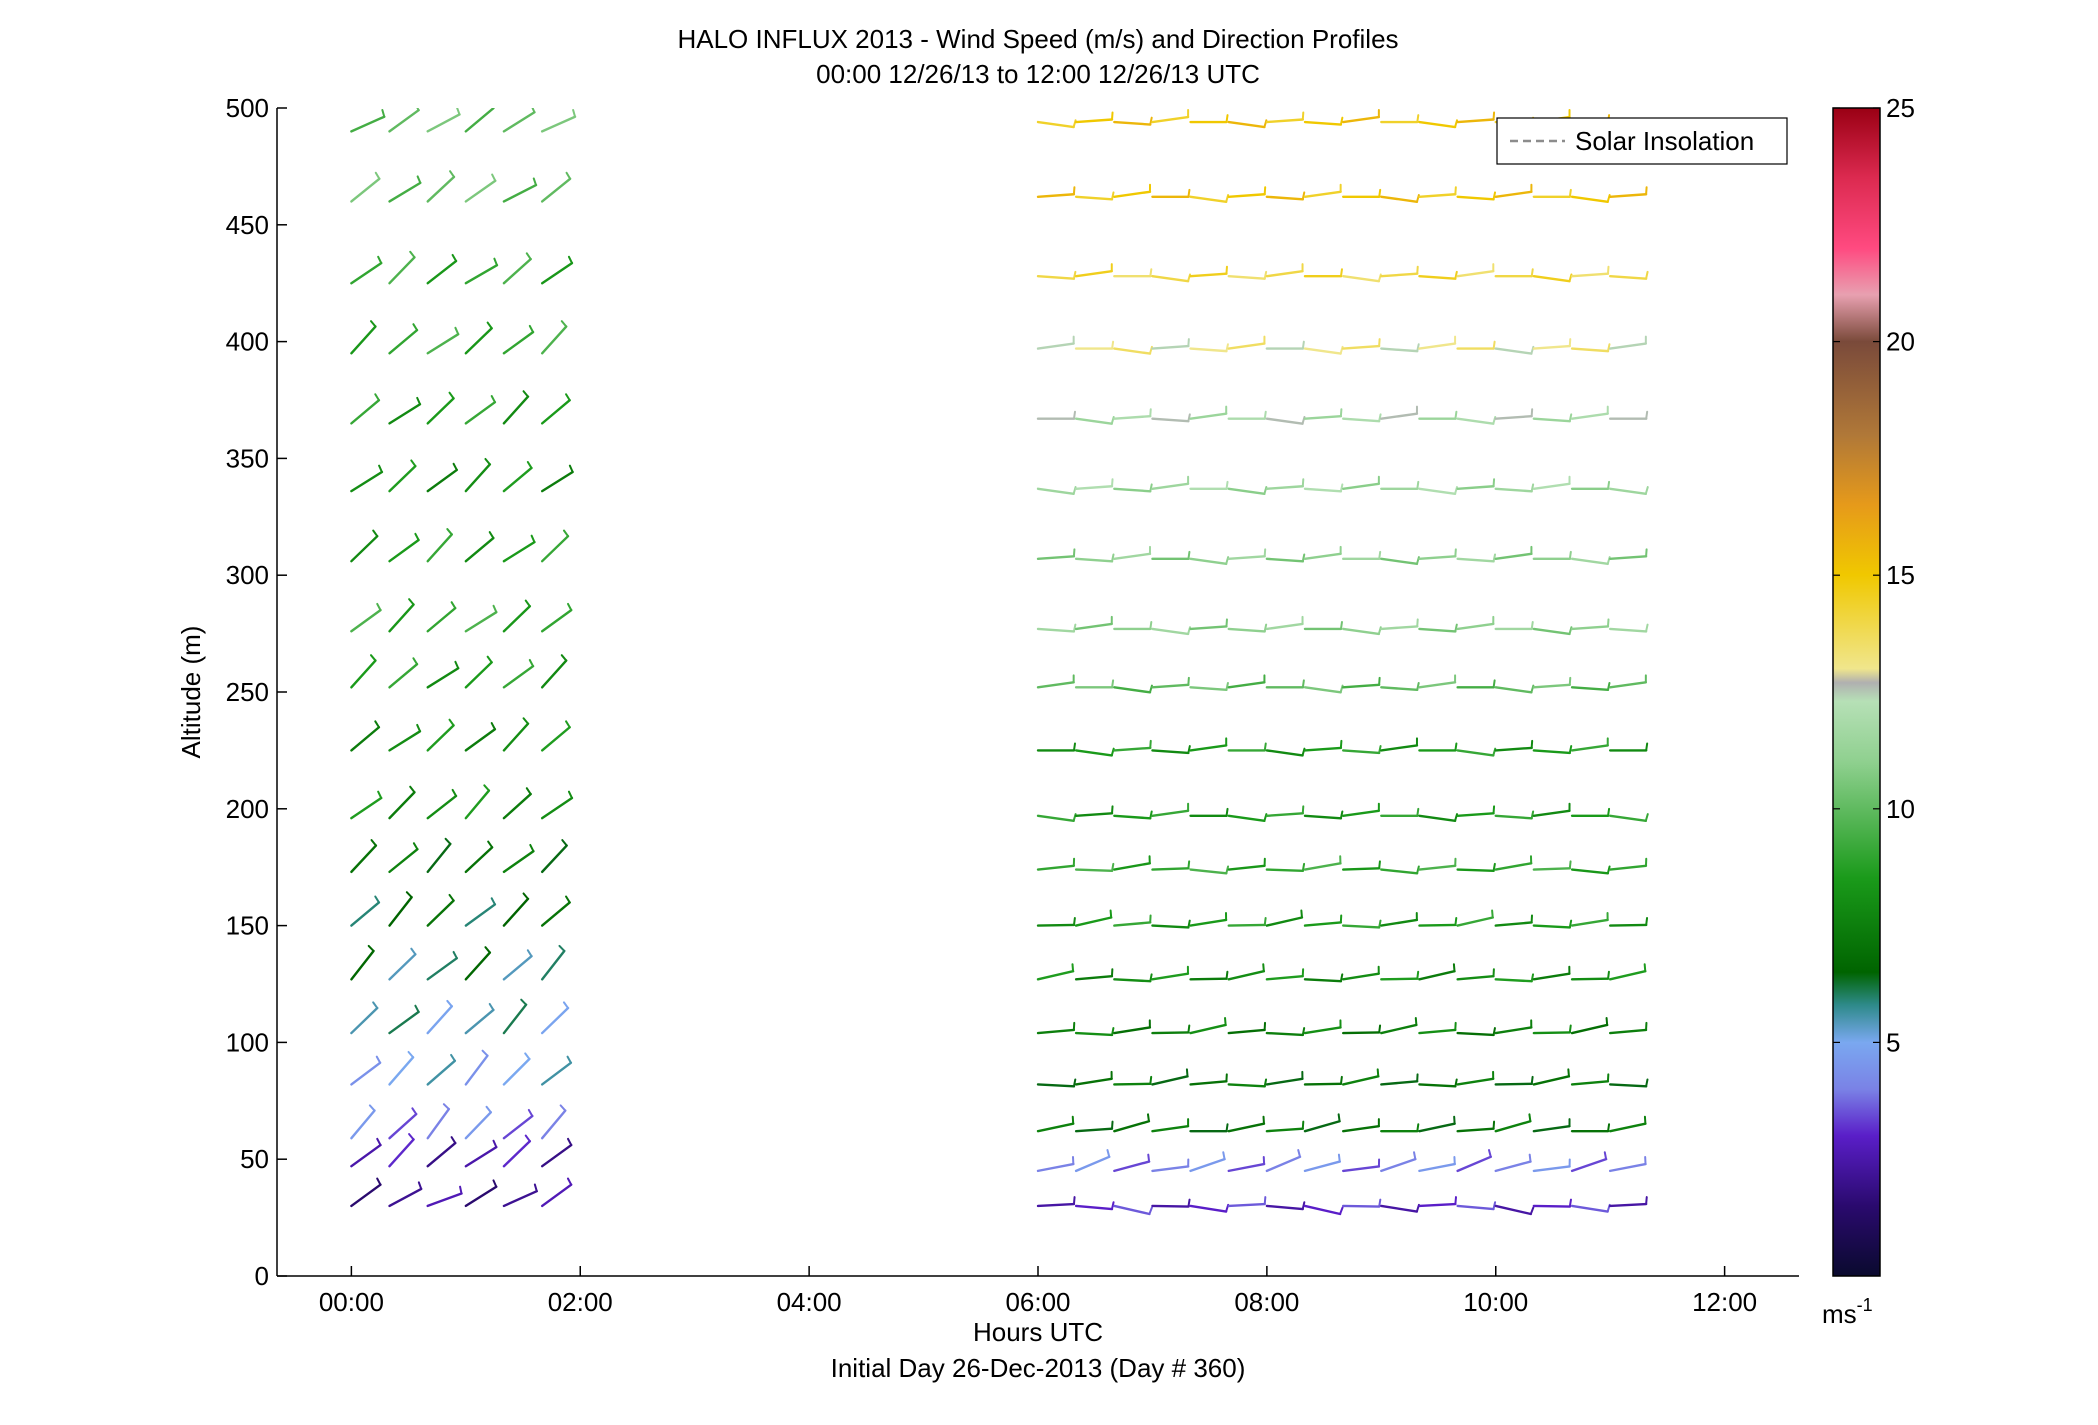 The image size is (2098, 1425). Describe the element at coordinates (580, 1302) in the screenshot. I see `x-tick-label: 02:00` at that location.